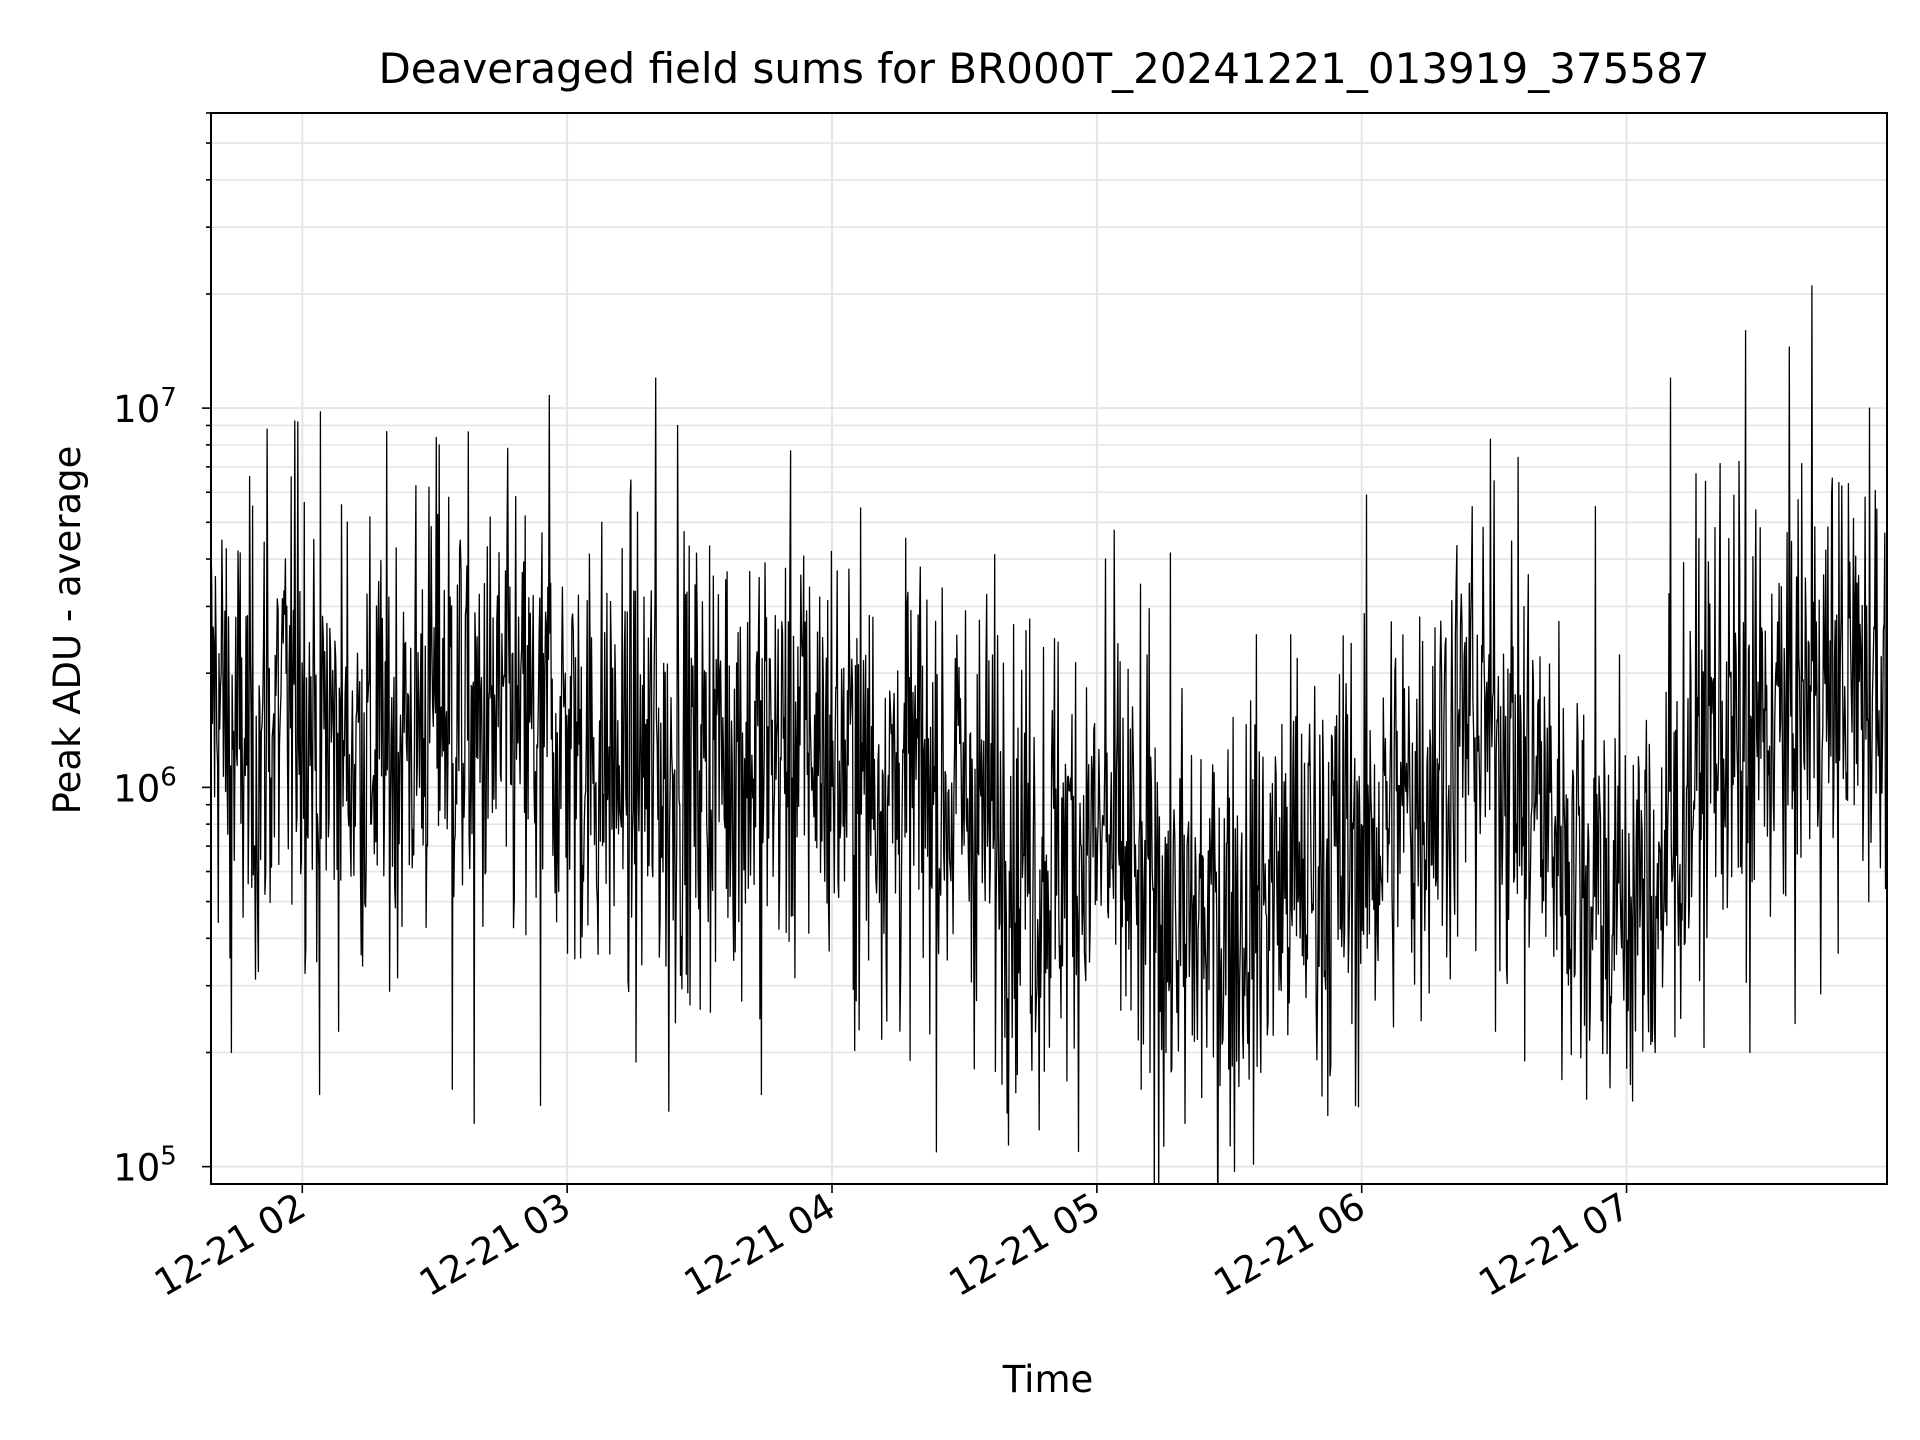 The height and width of the screenshot is (1440, 1920). Describe the element at coordinates (1048, 1379) in the screenshot. I see `x-axis-label: Time` at that location.